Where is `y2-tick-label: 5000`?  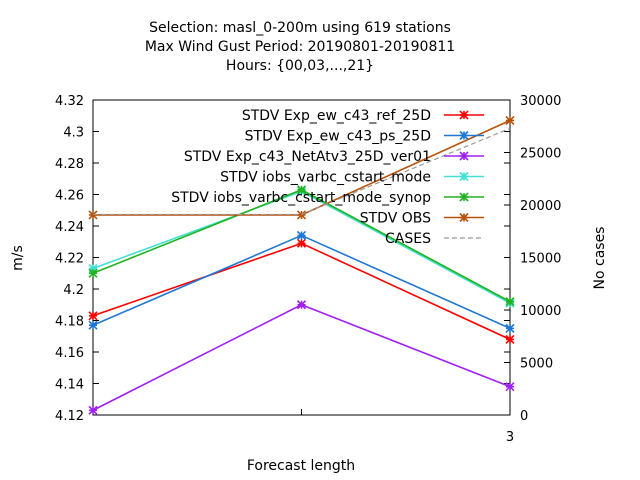
y2-tick-label: 5000 is located at coordinates (536, 364).